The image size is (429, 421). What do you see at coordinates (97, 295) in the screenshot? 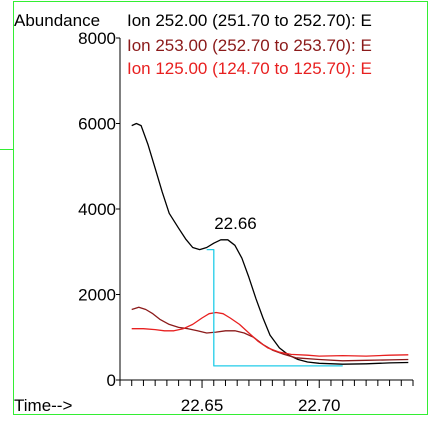
I see `y-tick-label: 2000` at bounding box center [97, 295].